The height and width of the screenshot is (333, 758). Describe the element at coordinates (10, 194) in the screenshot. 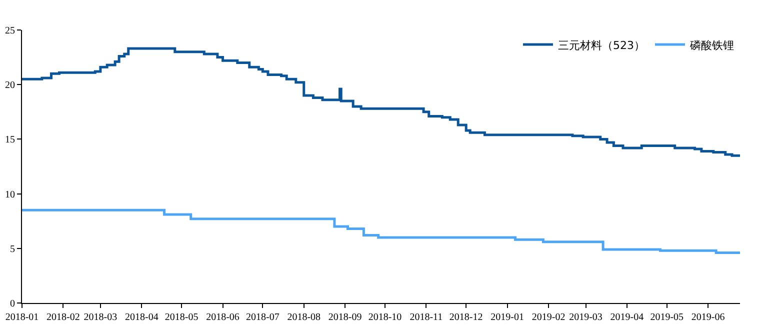

I see `y-tick-label: 10` at that location.